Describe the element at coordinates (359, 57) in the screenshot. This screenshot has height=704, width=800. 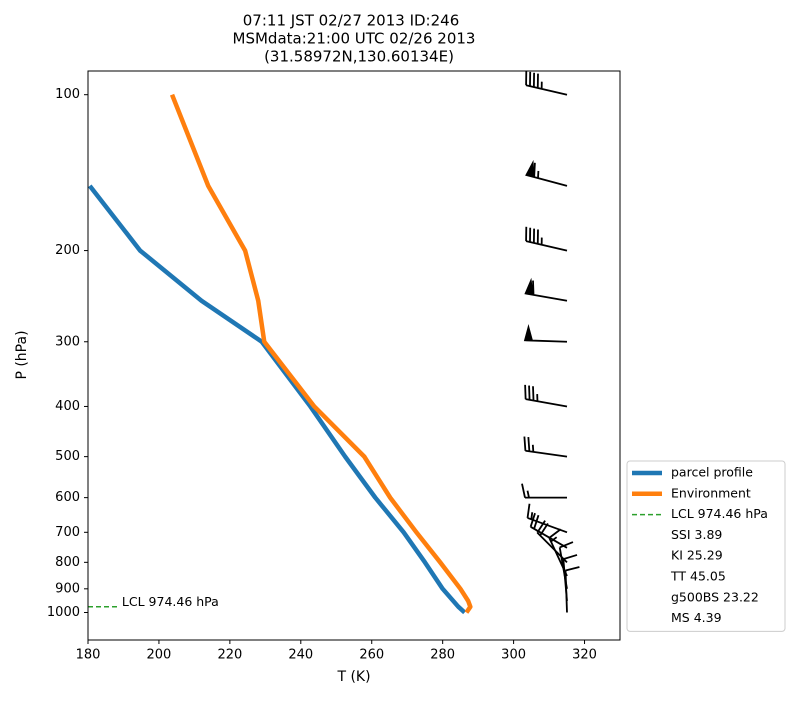
I see `title-line: (31.58972N,130.60134E)` at that location.